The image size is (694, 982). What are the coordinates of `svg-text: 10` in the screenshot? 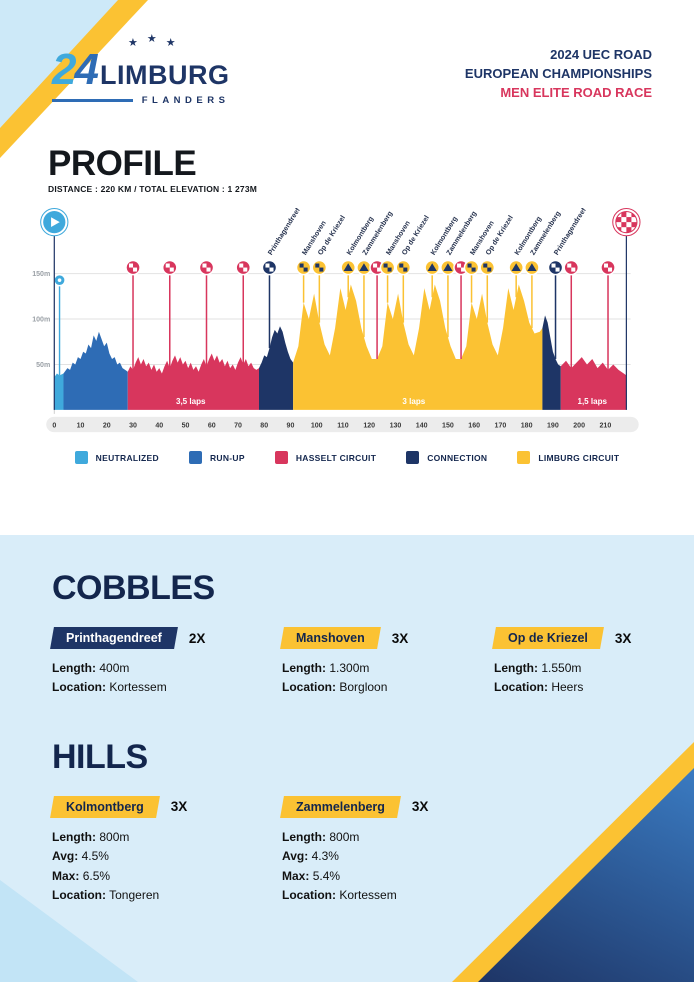 It's located at (81, 426).